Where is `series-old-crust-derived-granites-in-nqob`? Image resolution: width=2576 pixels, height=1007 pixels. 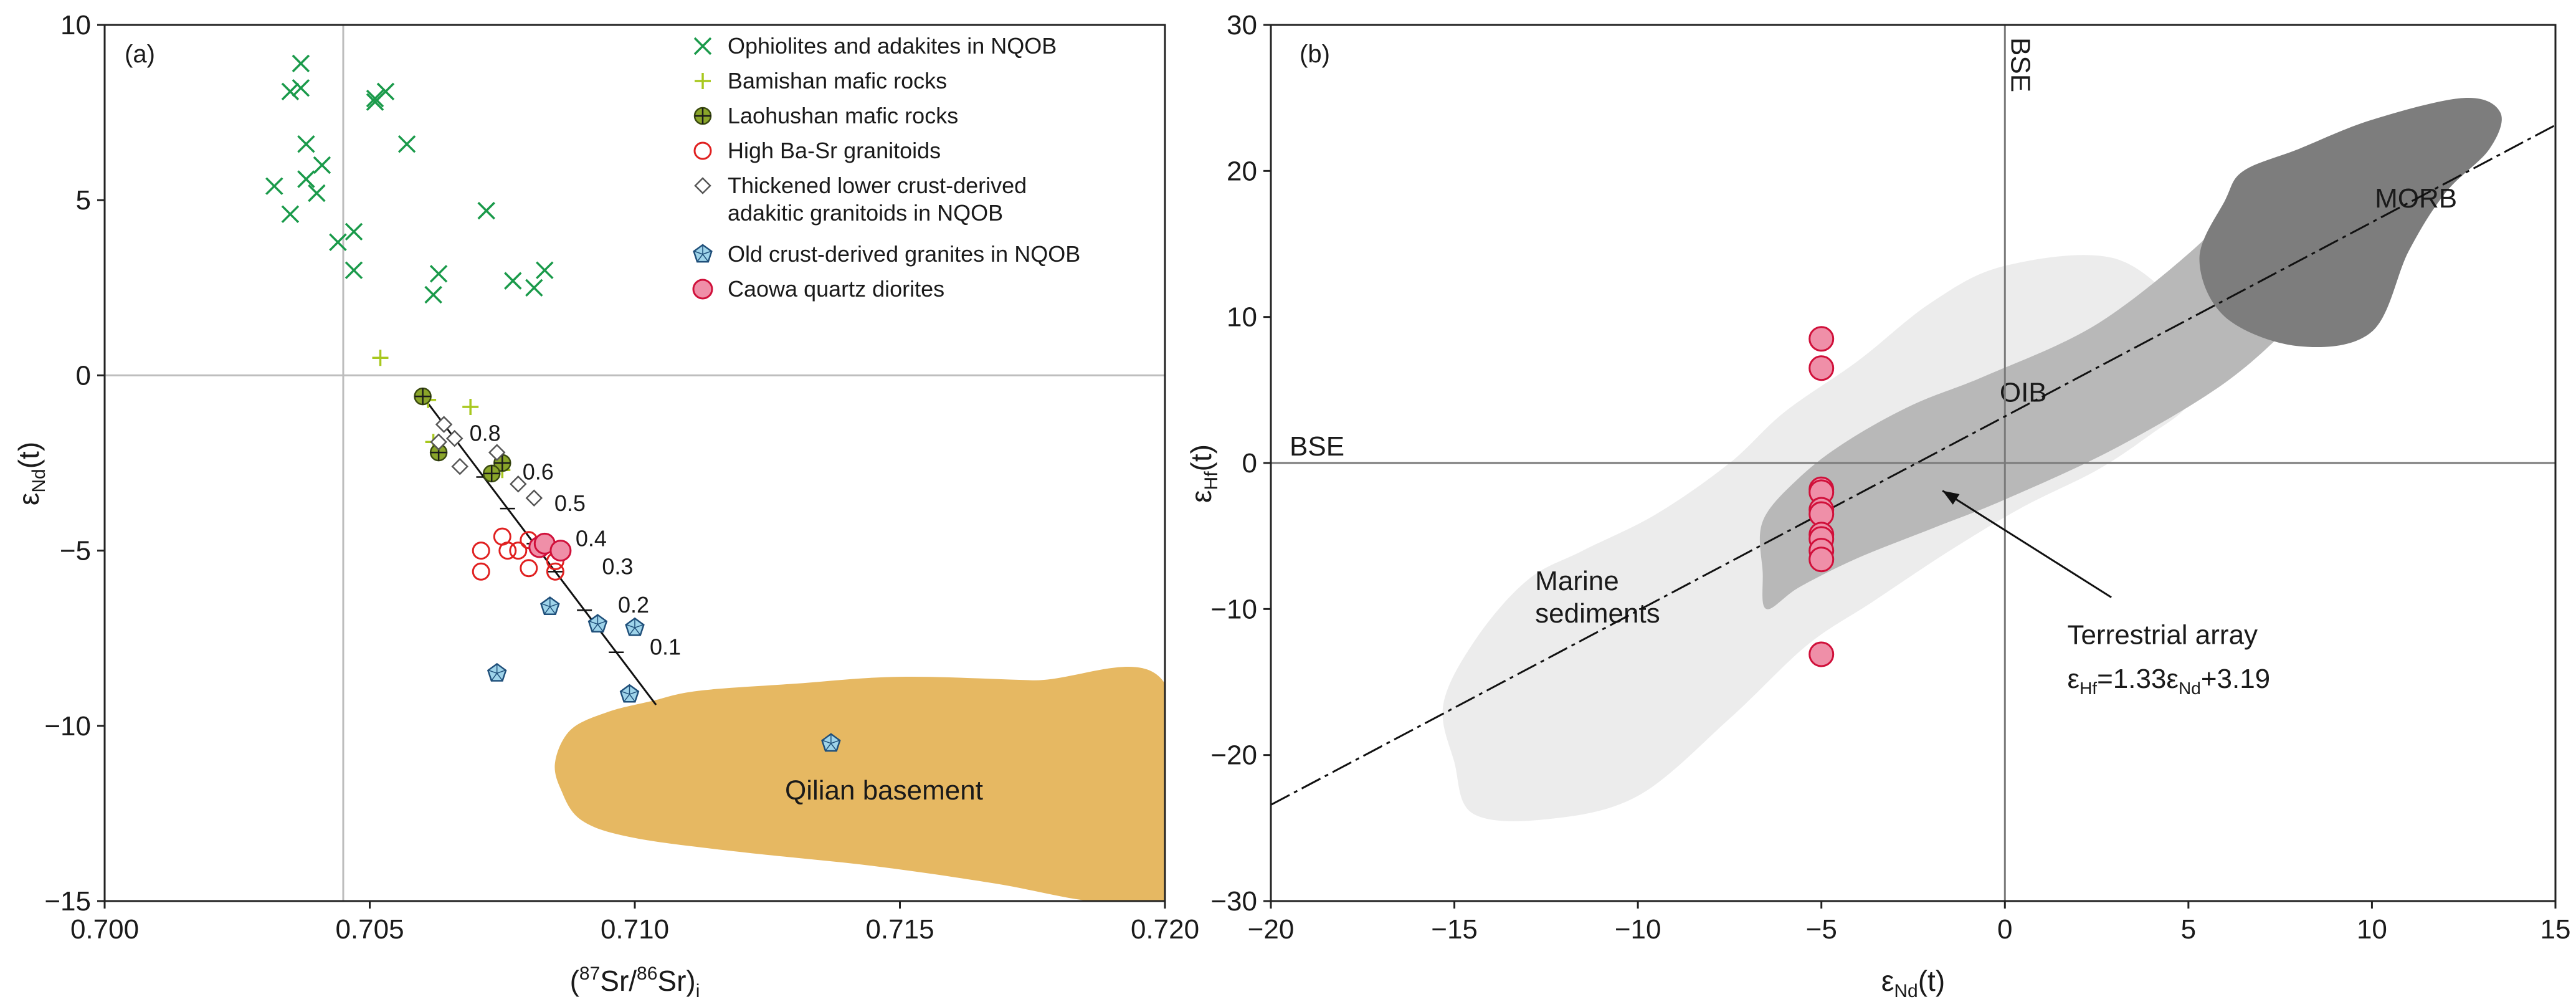 series-old-crust-derived-granites-in-nqob is located at coordinates (664, 674).